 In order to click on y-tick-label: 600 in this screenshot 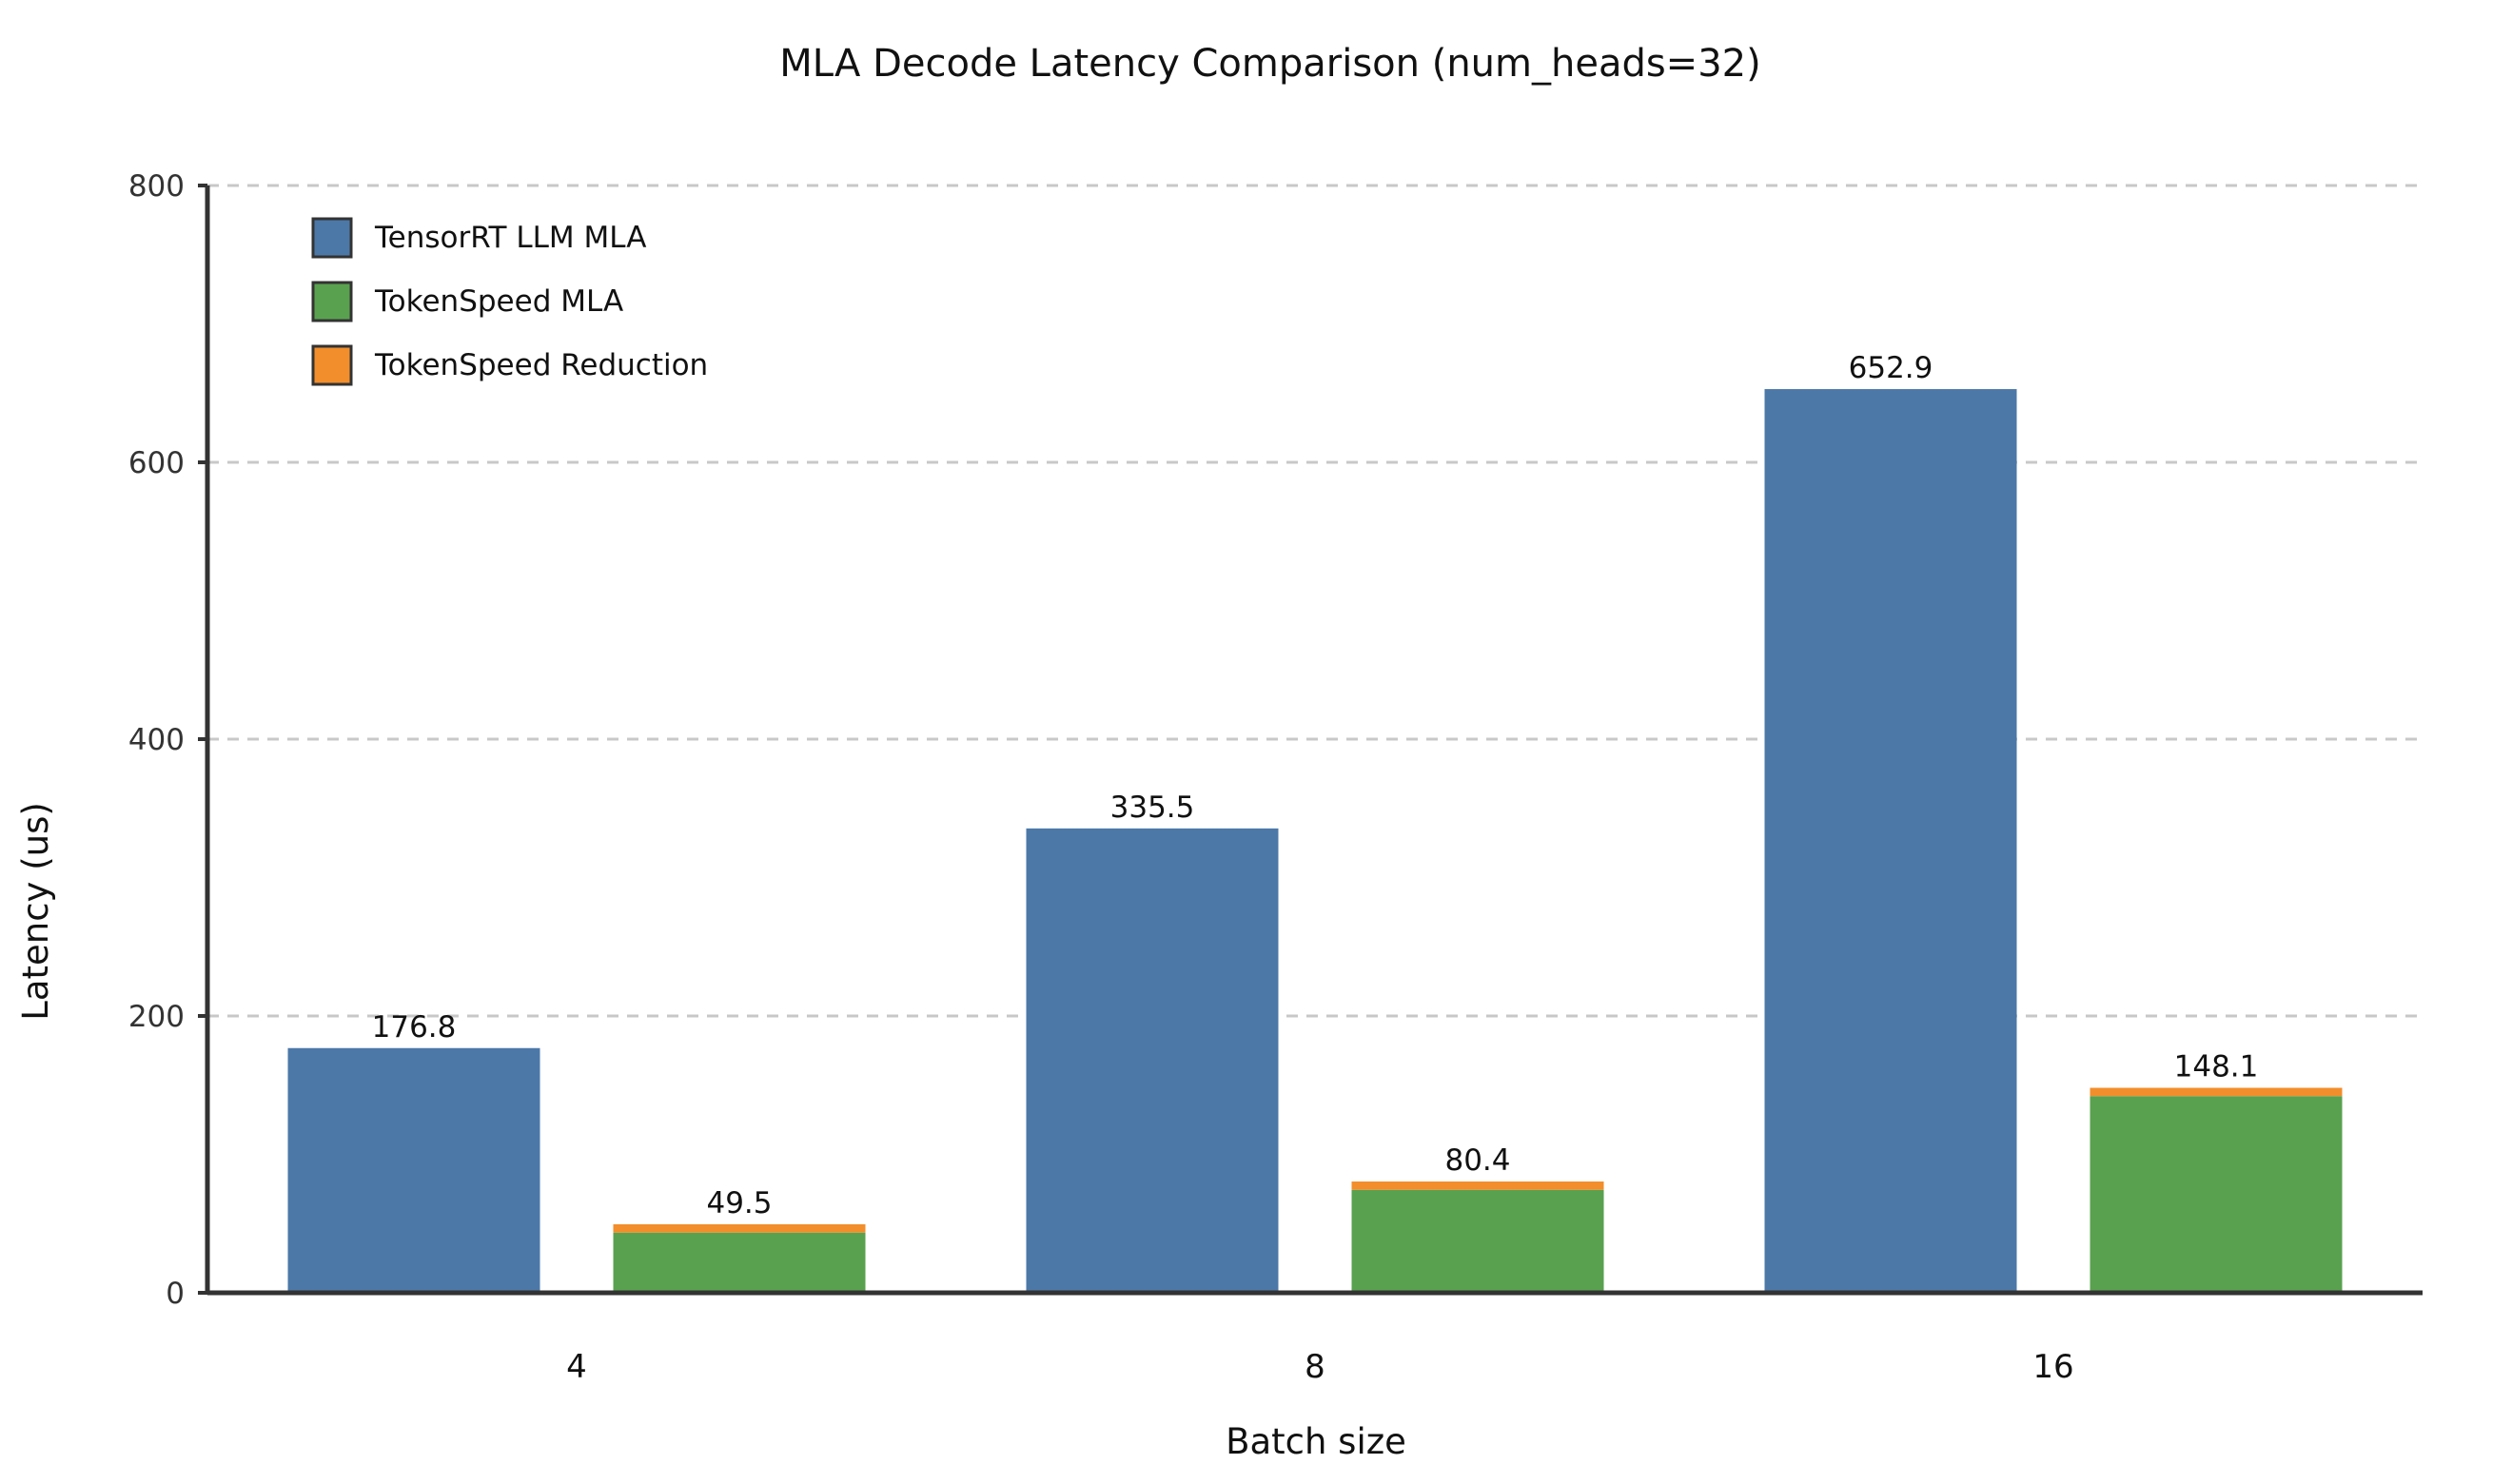, I will do `click(156, 463)`.